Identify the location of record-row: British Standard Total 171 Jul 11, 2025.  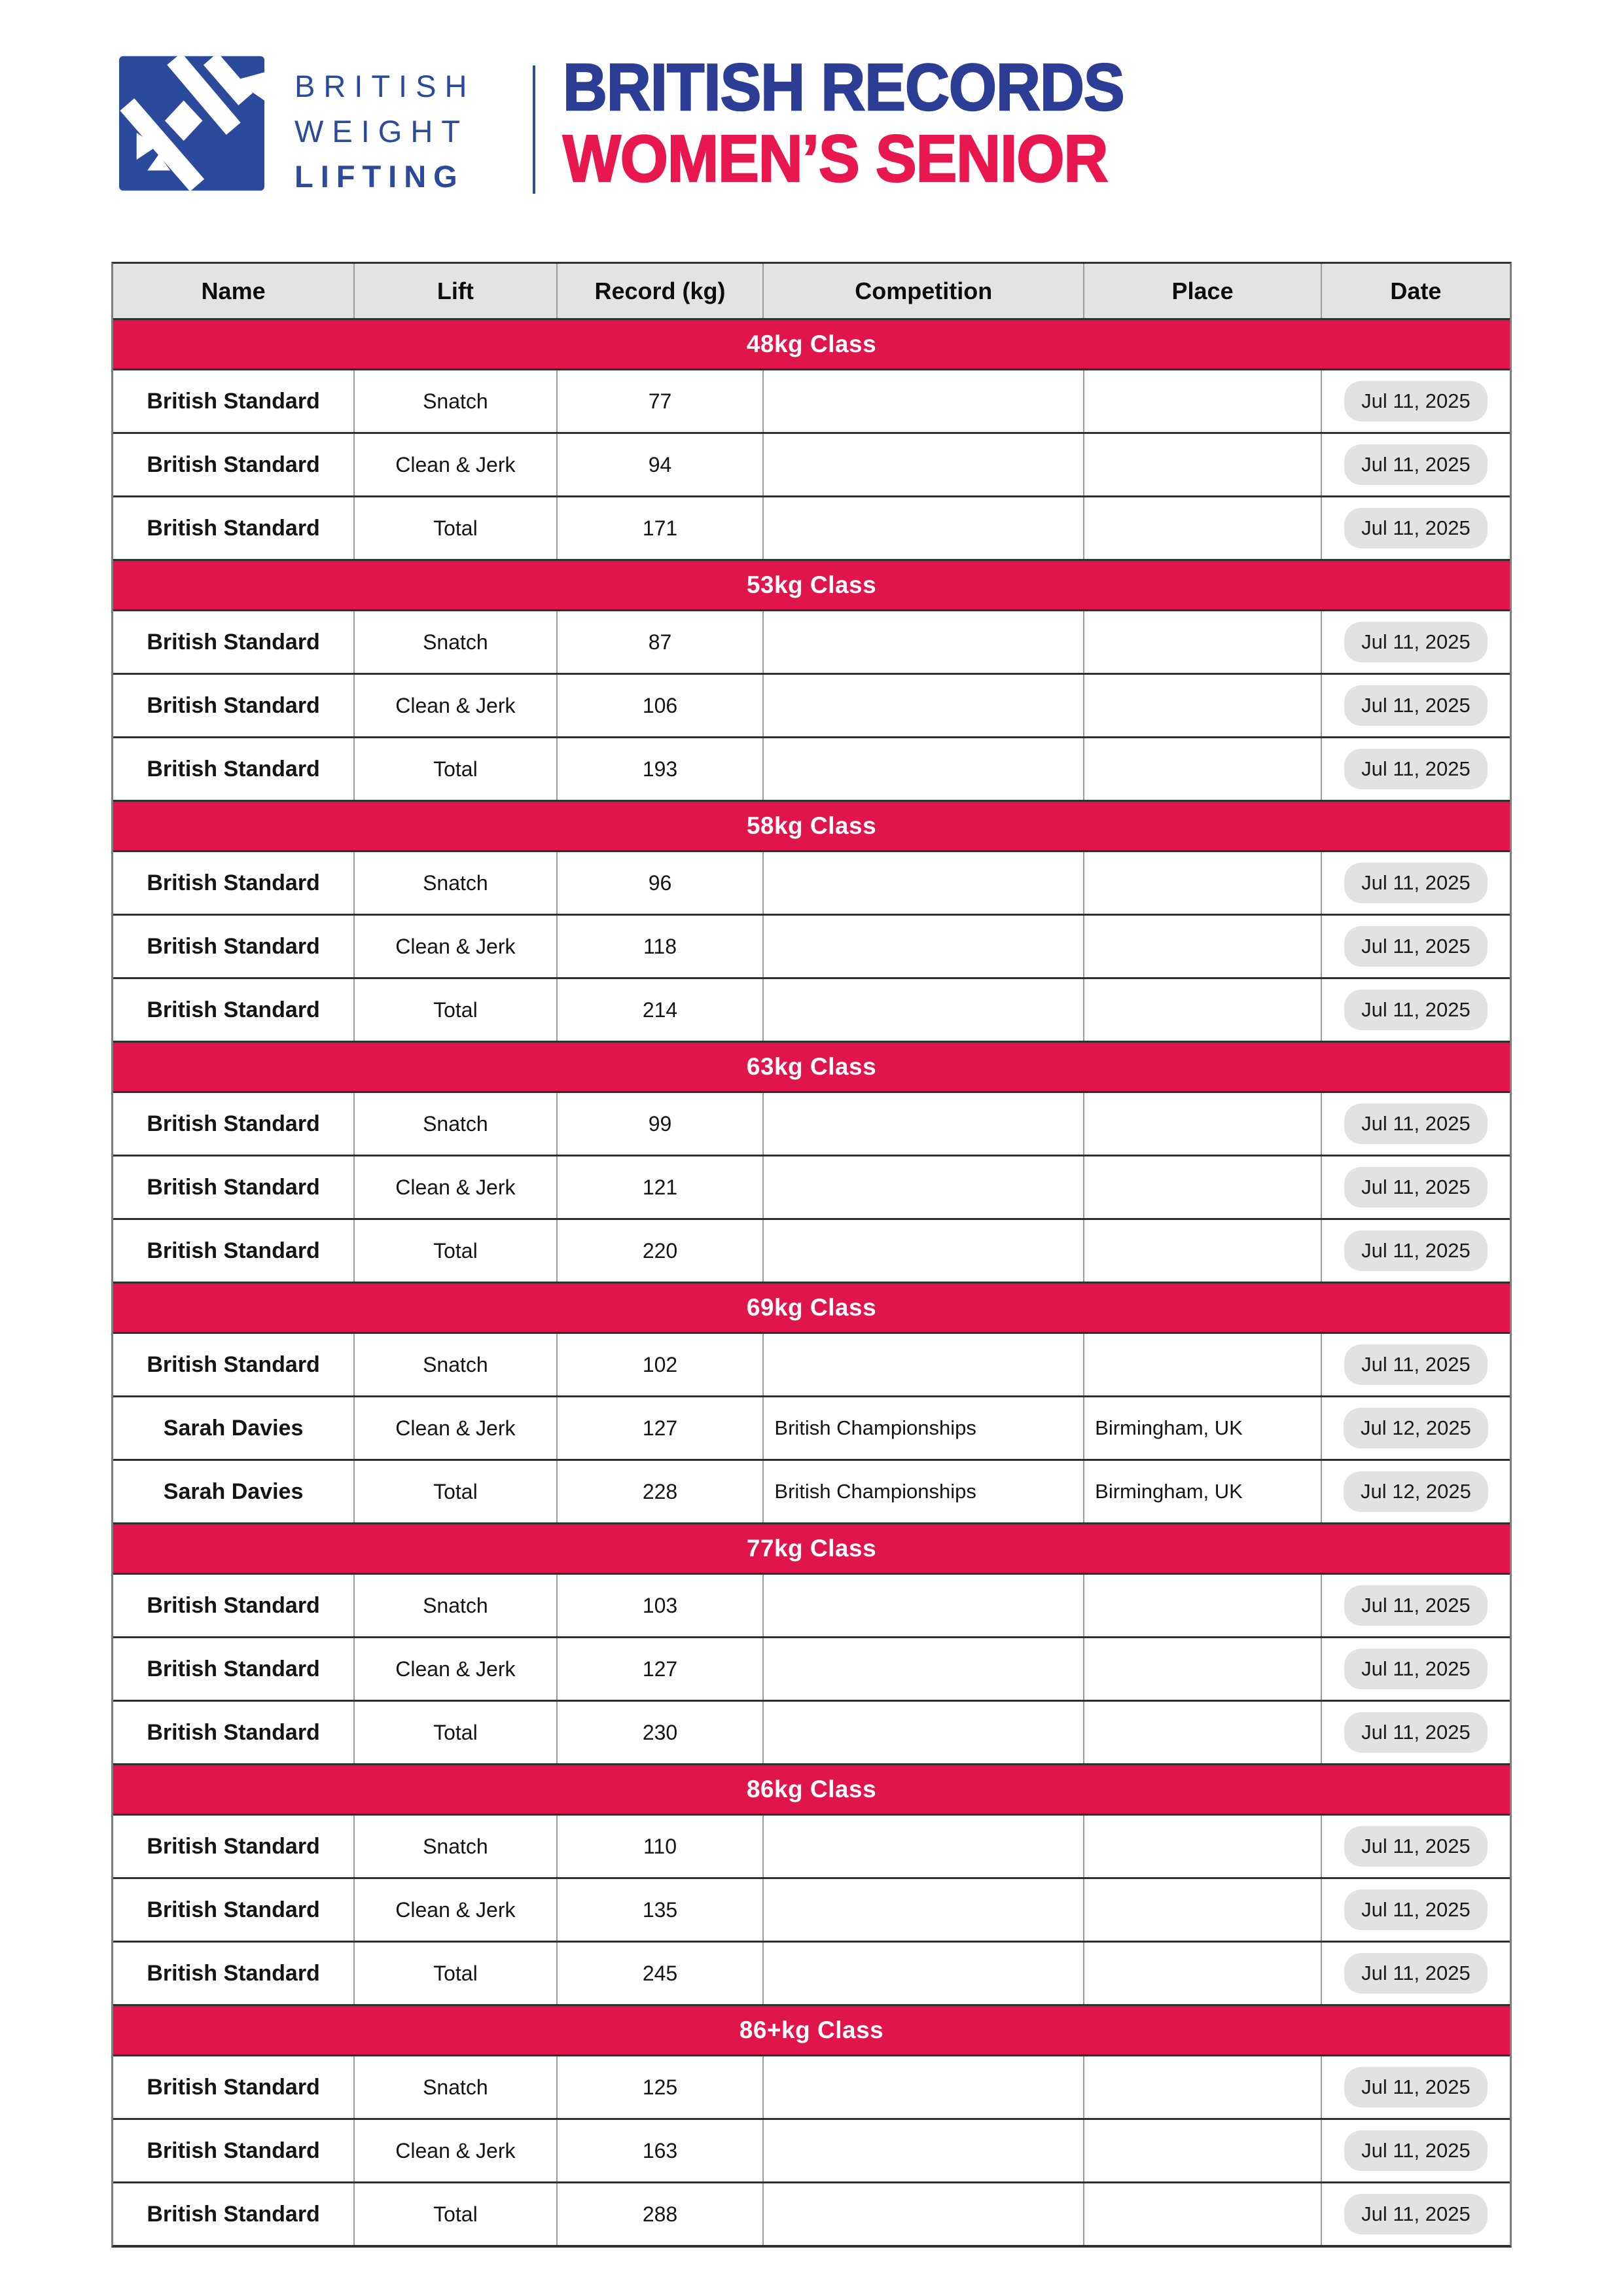
(811, 527).